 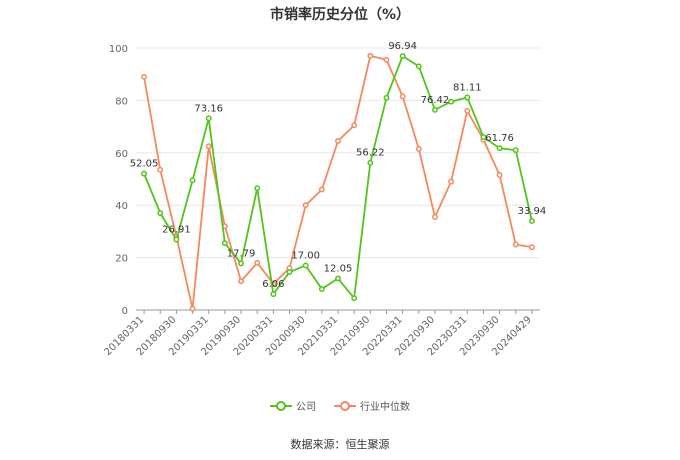 I want to click on y-tick-label: 40, so click(x=121, y=206).